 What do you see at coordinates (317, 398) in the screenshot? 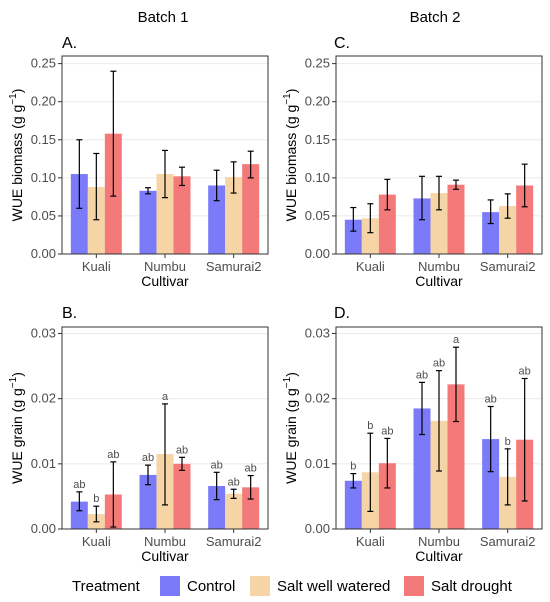
I see `y-tick-label: 0.02` at bounding box center [317, 398].